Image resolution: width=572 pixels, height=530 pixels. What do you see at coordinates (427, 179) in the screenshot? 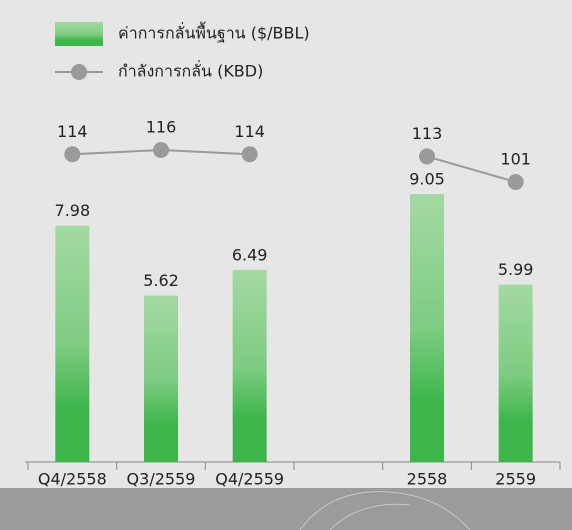
I see `bar-value-label: 9.05` at bounding box center [427, 179].